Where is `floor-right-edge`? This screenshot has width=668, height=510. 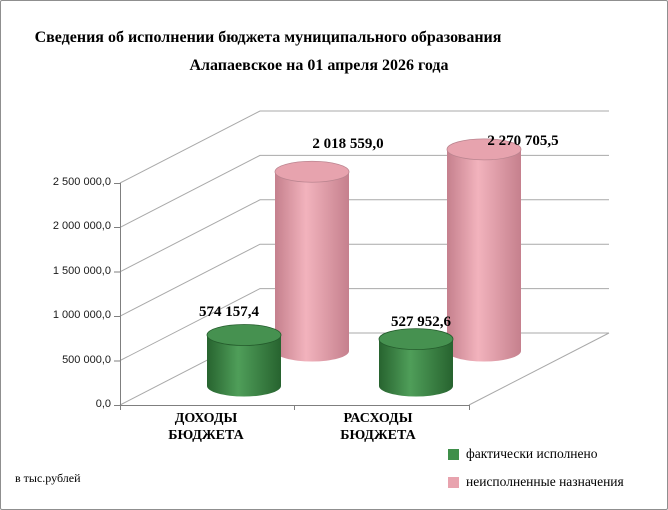
floor-right-edge is located at coordinates (539, 369).